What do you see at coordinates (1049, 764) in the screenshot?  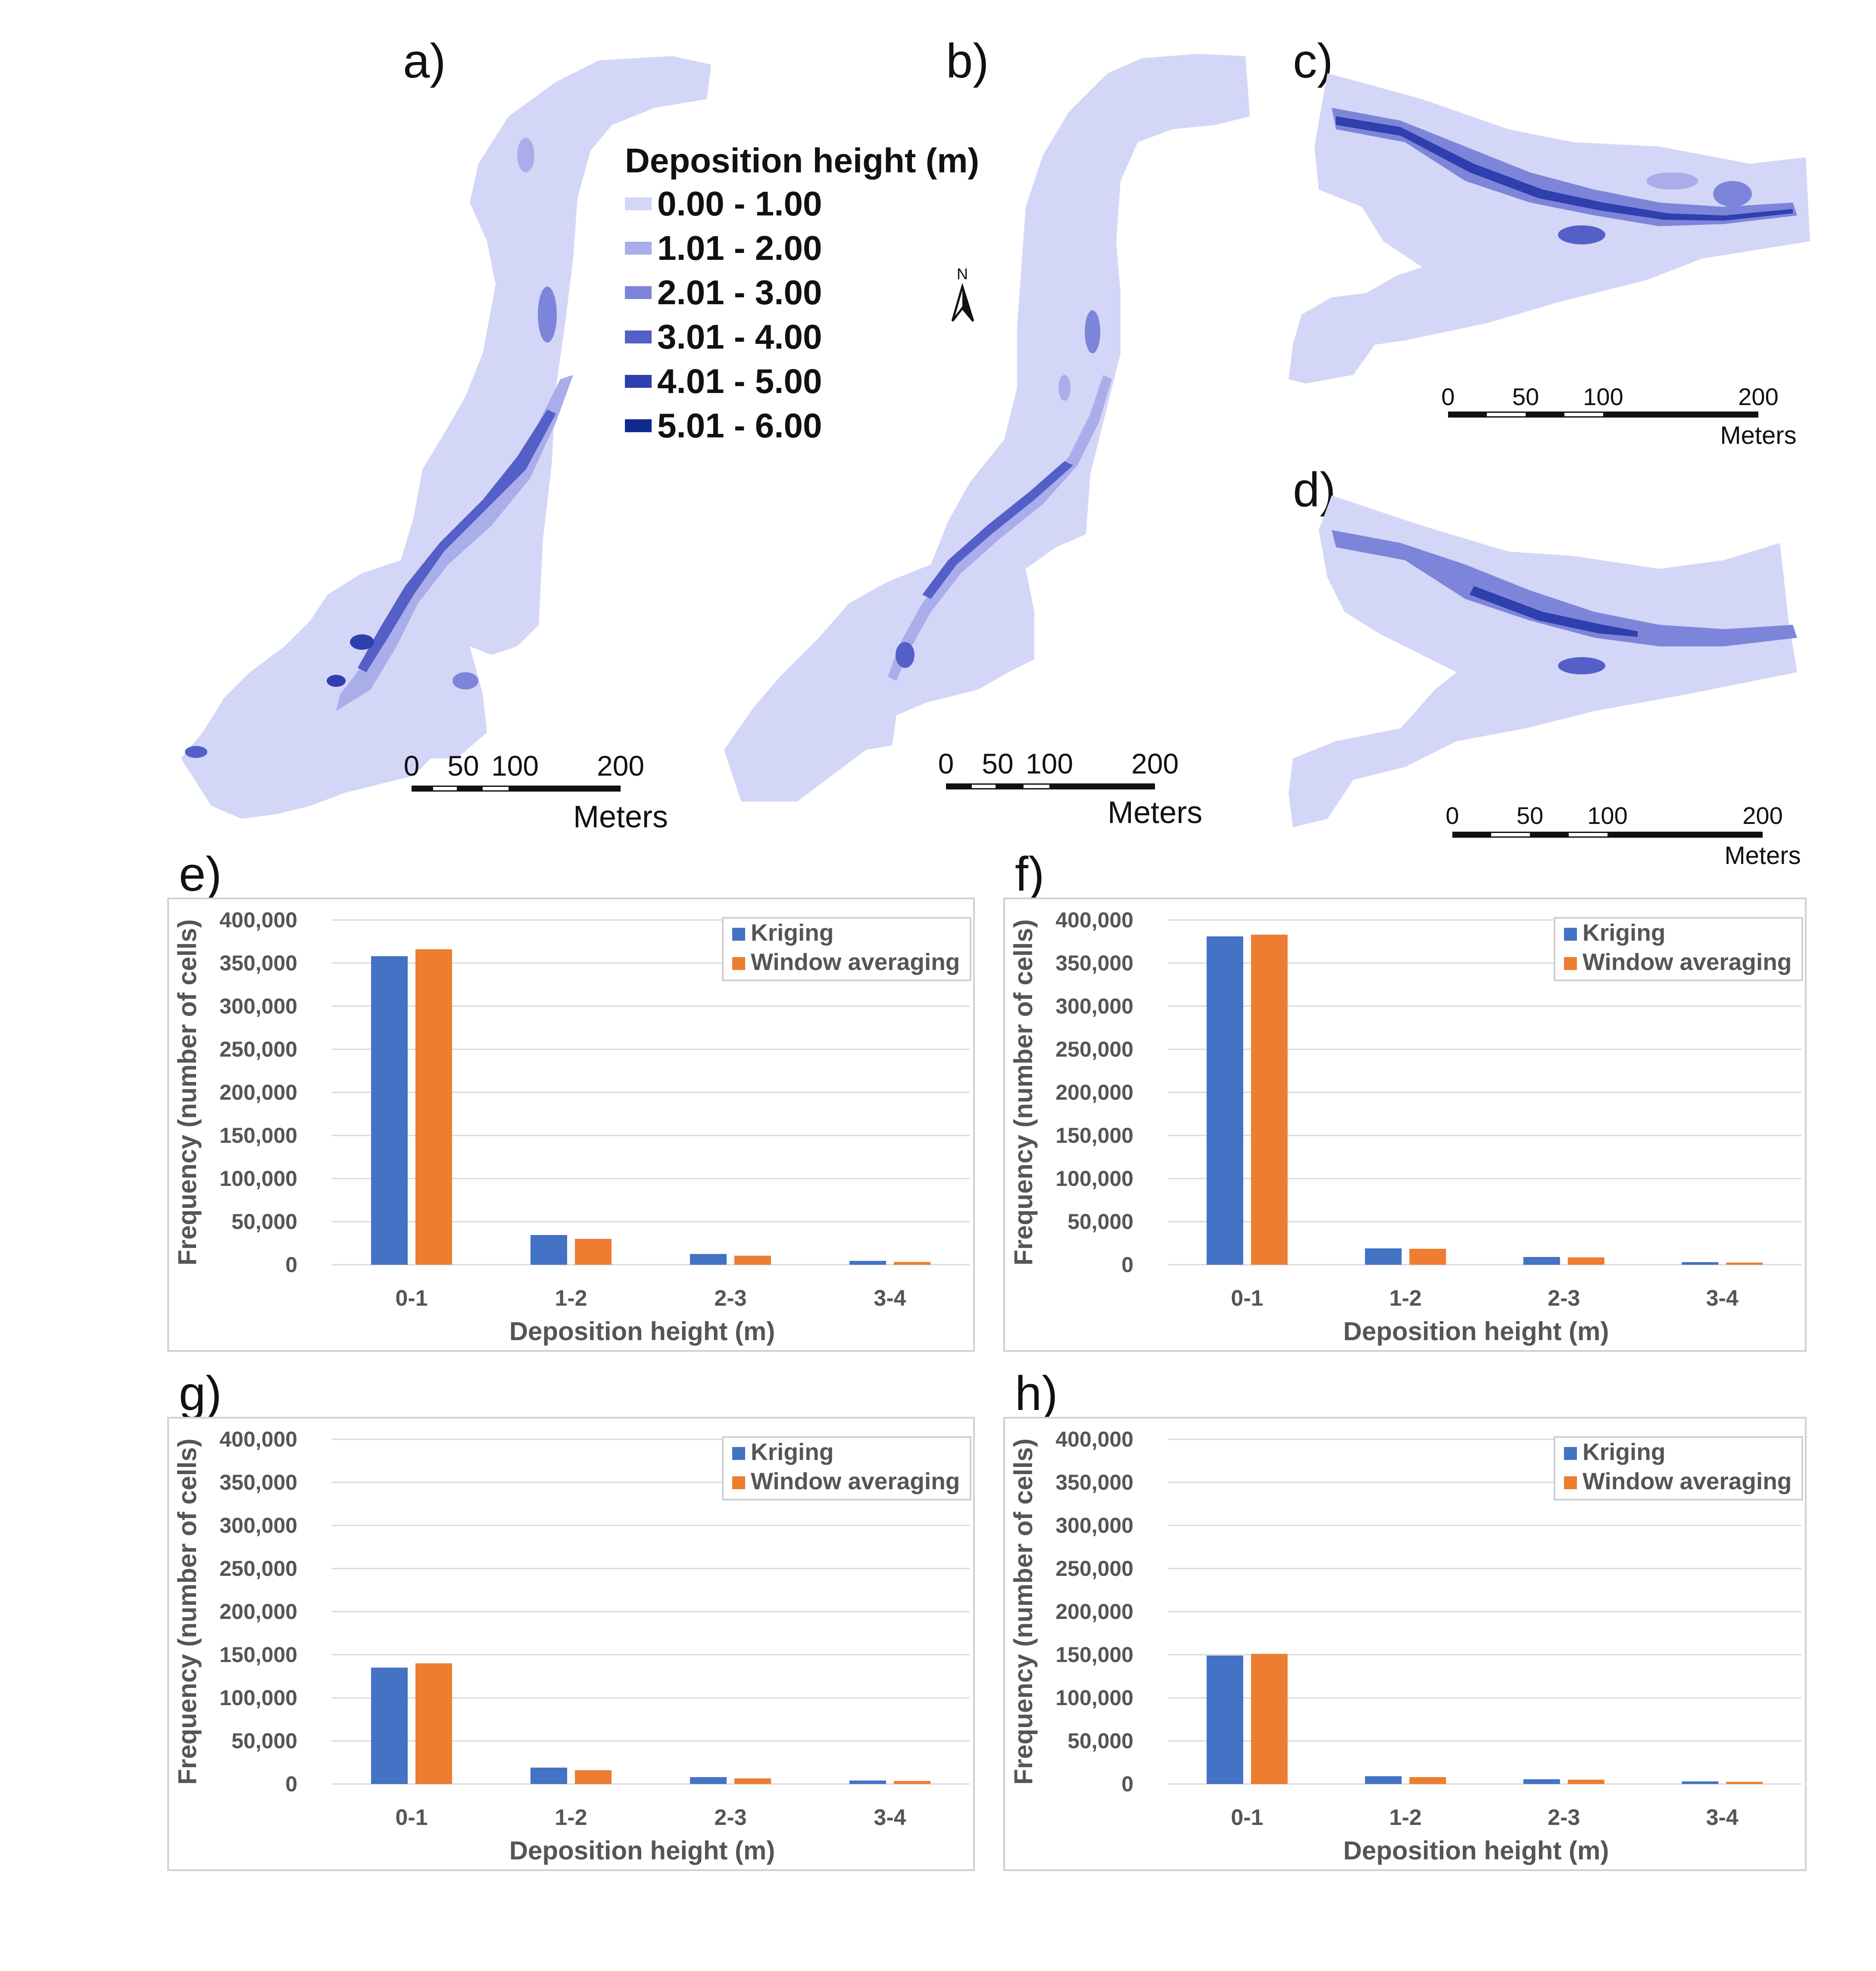 I see `scale-b-tick-100: 100` at bounding box center [1049, 764].